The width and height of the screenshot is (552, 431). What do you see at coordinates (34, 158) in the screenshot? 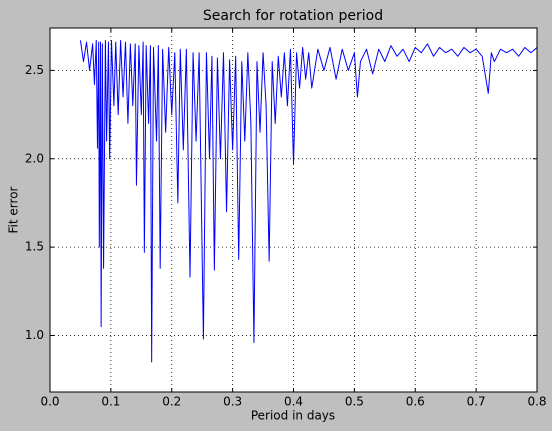
I see `y-tick-label: 2.0` at bounding box center [34, 158].